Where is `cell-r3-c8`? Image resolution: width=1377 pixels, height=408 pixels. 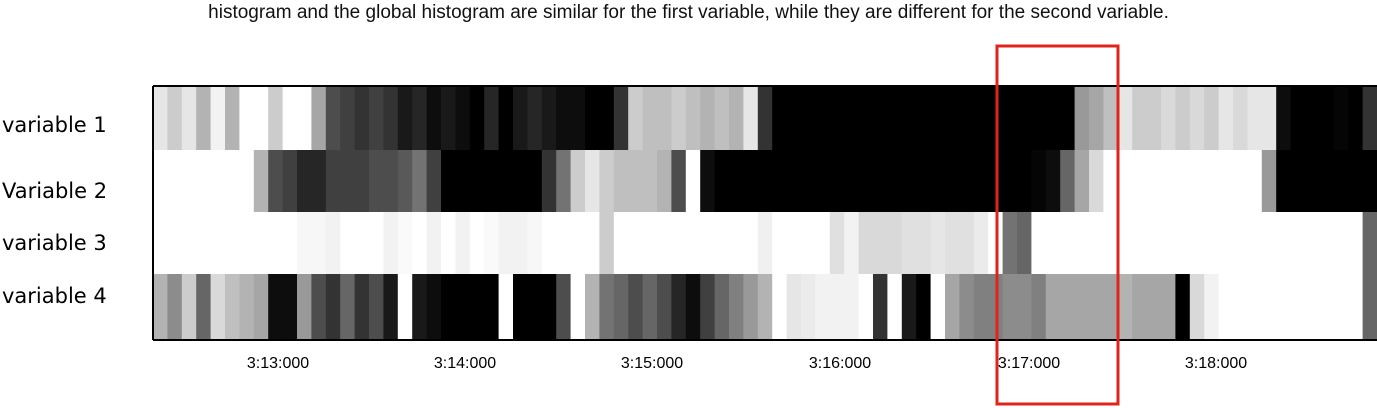
cell-r3-c8 is located at coordinates (261, 243).